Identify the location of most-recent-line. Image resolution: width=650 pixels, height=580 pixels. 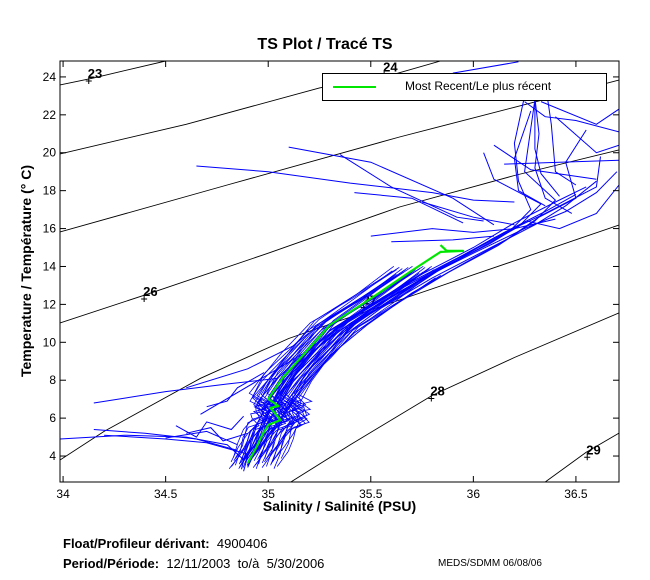
(355, 354).